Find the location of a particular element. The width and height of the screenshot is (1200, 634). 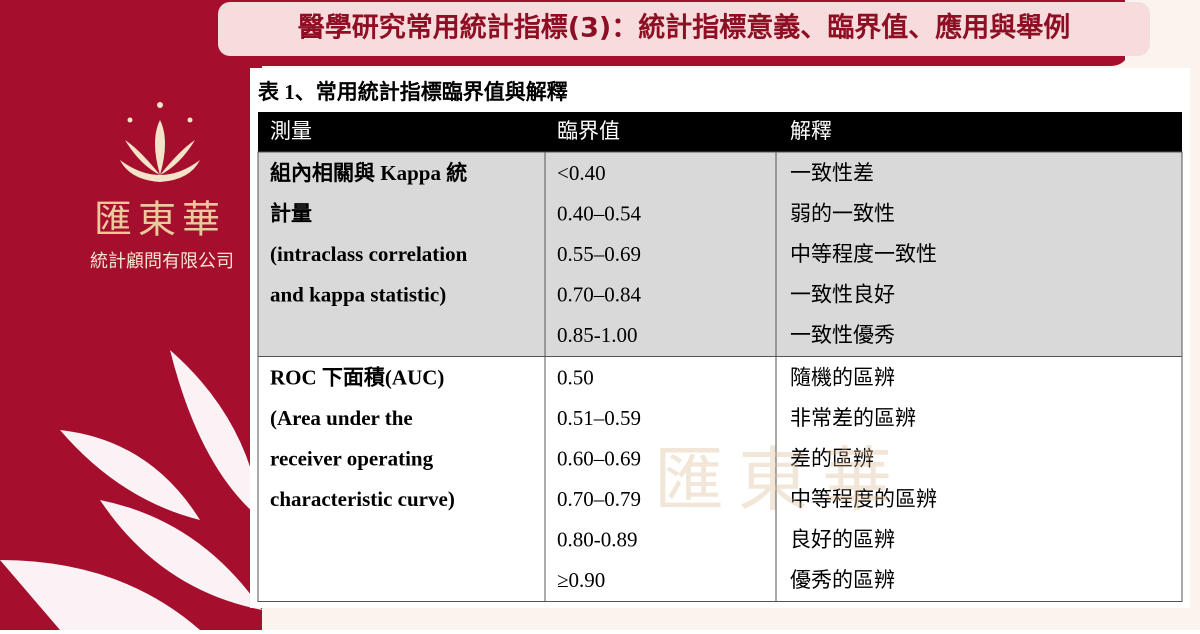

logo-name: 匯東華 is located at coordinates (160, 220).